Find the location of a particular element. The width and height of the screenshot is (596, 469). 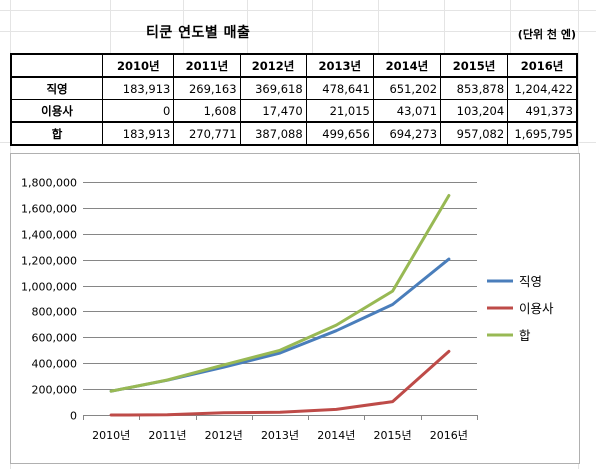

unit-label: (단위 천 엔) is located at coordinates (546, 34).